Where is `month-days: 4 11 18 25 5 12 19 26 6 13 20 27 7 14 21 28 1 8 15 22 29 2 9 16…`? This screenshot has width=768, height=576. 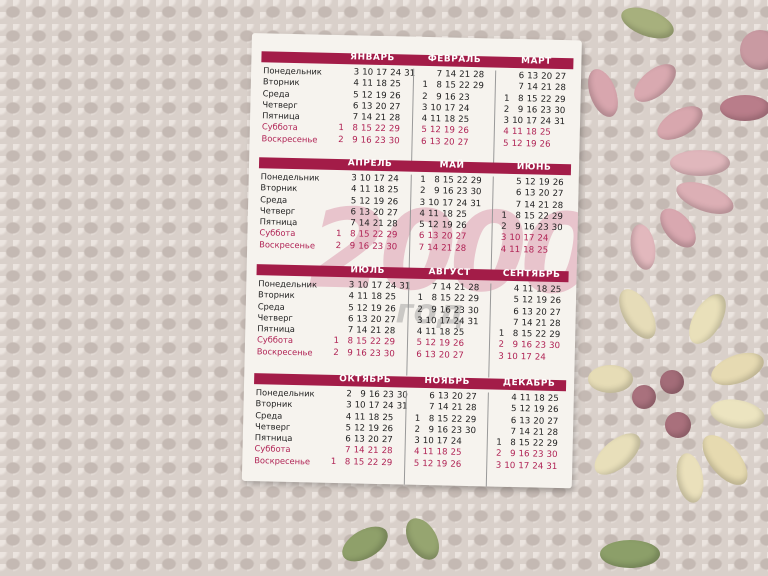 month-days: 4 11 18 25 5 12 19 26 6 13 20 27 7 14 21 28 1 8 15 22 29 2 9 16… is located at coordinates (528, 440).